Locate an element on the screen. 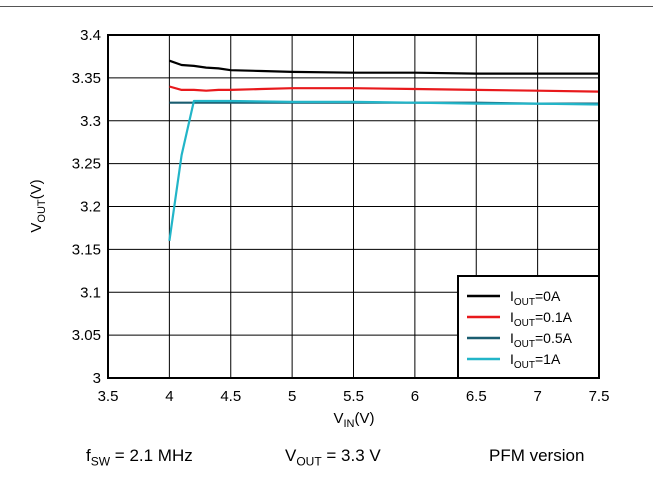 The height and width of the screenshot is (485, 653). output-voltage-note: VOUT = 3.3 V is located at coordinates (333, 457).